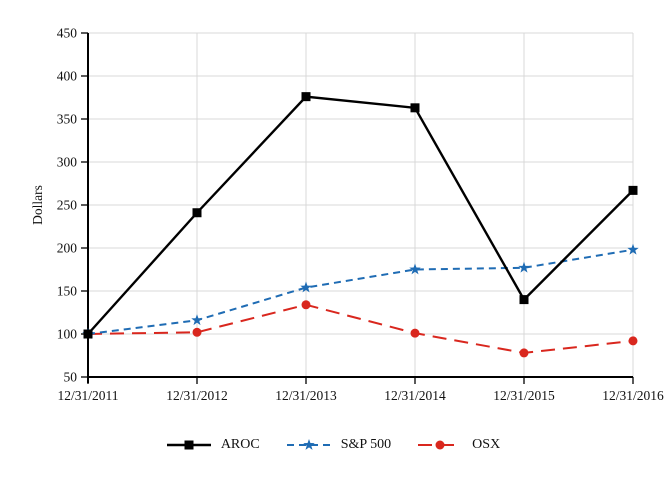 The image size is (666, 480). I want to click on y-tick-label: 350, so click(67, 119).